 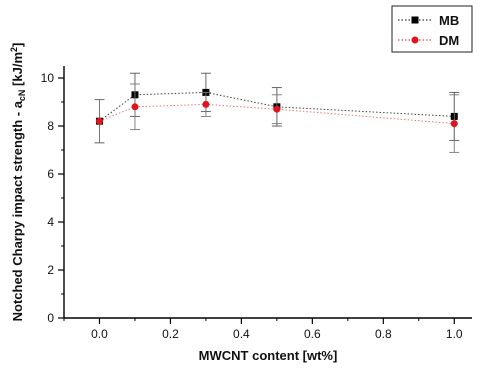 What do you see at coordinates (50, 222) in the screenshot?
I see `y-tick-label: 4` at bounding box center [50, 222].